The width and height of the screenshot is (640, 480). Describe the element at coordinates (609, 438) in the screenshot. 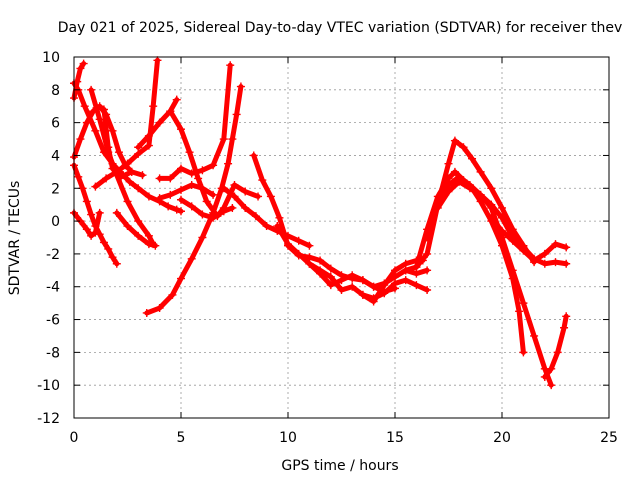

I see `x-tick-label: 25` at that location.